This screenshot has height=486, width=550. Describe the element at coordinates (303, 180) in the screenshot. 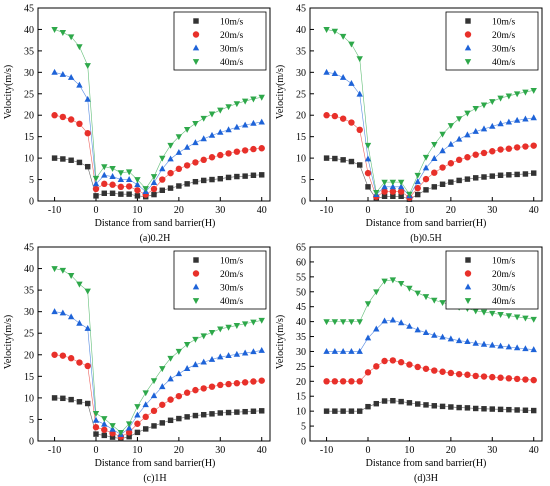

I see `panel-b-ytick-label: 5` at that location.